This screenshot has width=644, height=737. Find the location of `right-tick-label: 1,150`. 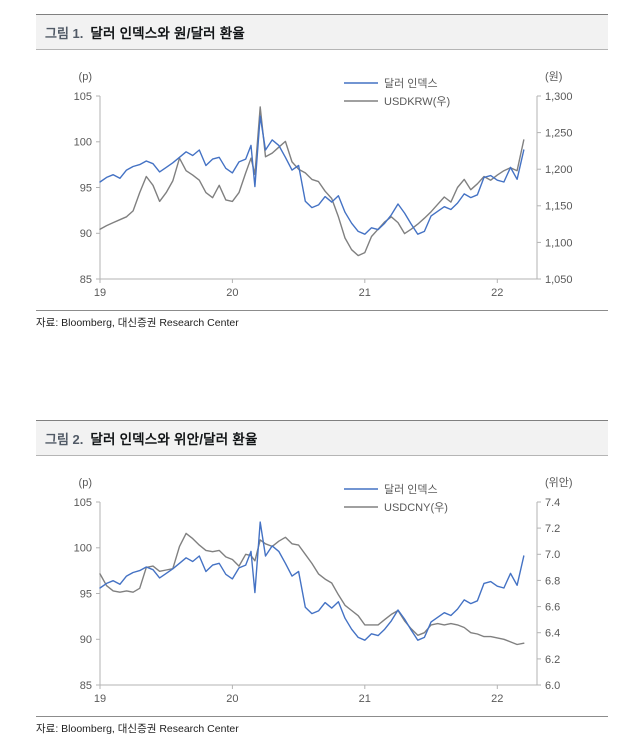

right-tick-label: 1,150 is located at coordinates (559, 207).